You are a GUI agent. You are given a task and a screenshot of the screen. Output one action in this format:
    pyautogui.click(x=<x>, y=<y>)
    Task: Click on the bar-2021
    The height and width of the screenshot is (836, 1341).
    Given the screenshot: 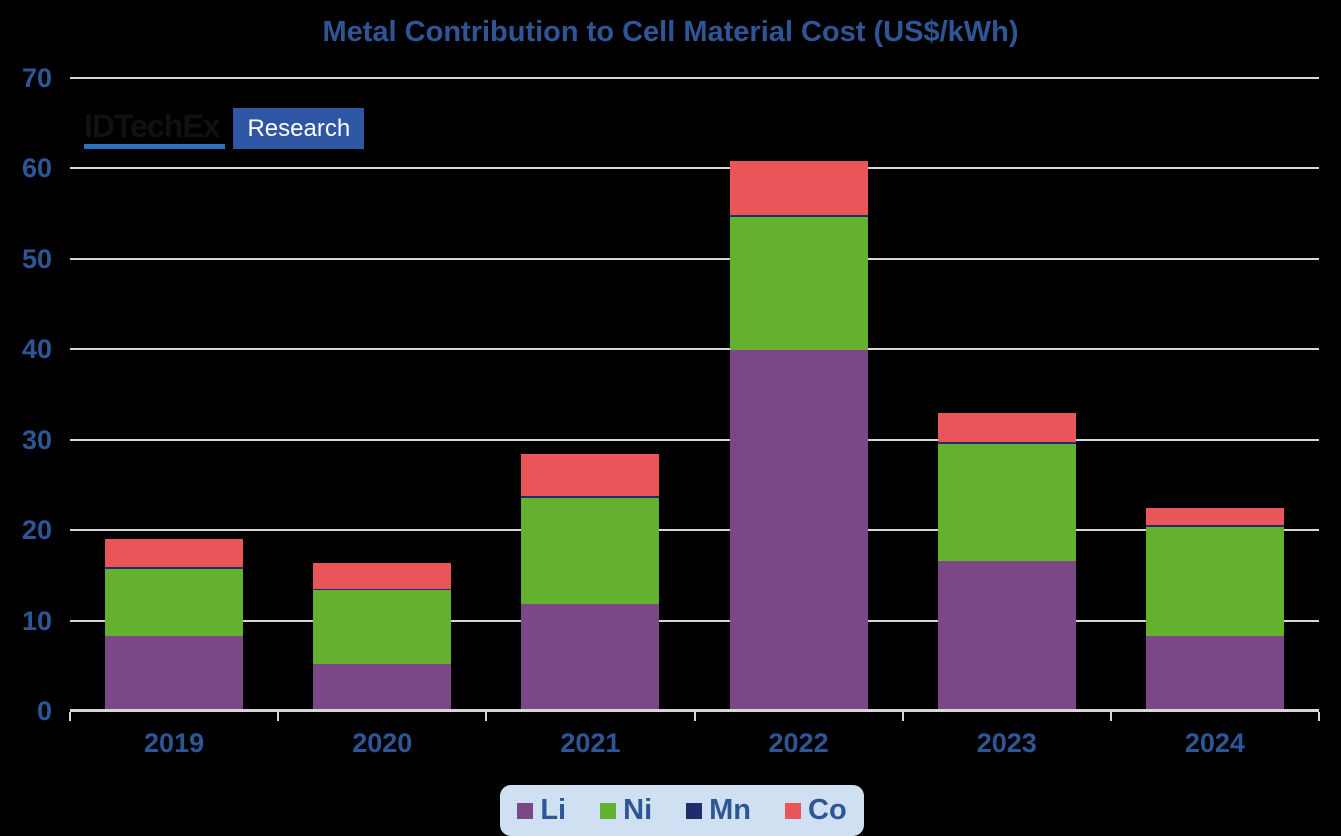 What is the action you would take?
    pyautogui.click(x=590, y=581)
    